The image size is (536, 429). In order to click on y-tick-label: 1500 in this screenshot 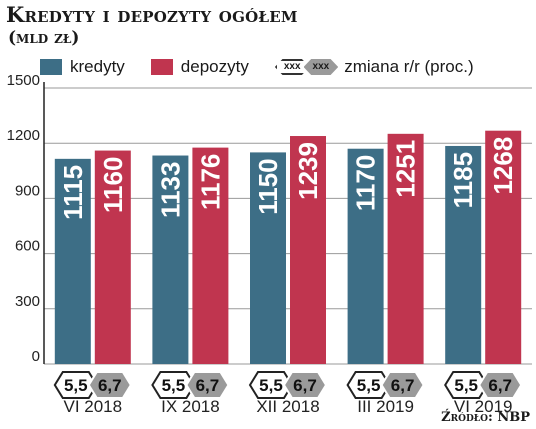, I will do `click(23, 80)`.